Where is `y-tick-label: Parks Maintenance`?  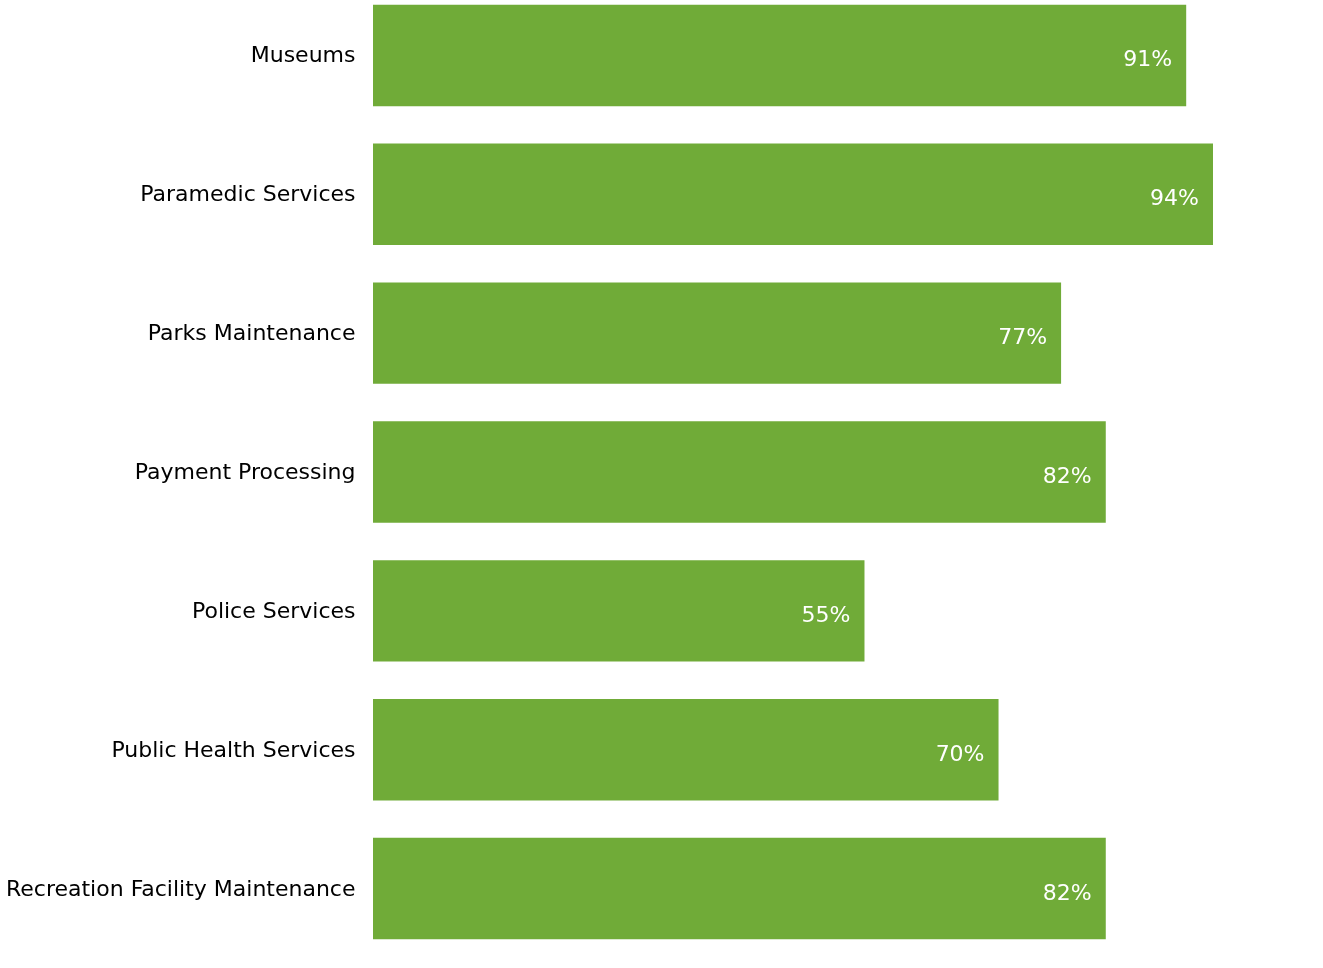
y-tick-label: Parks Maintenance is located at coordinates (251, 333).